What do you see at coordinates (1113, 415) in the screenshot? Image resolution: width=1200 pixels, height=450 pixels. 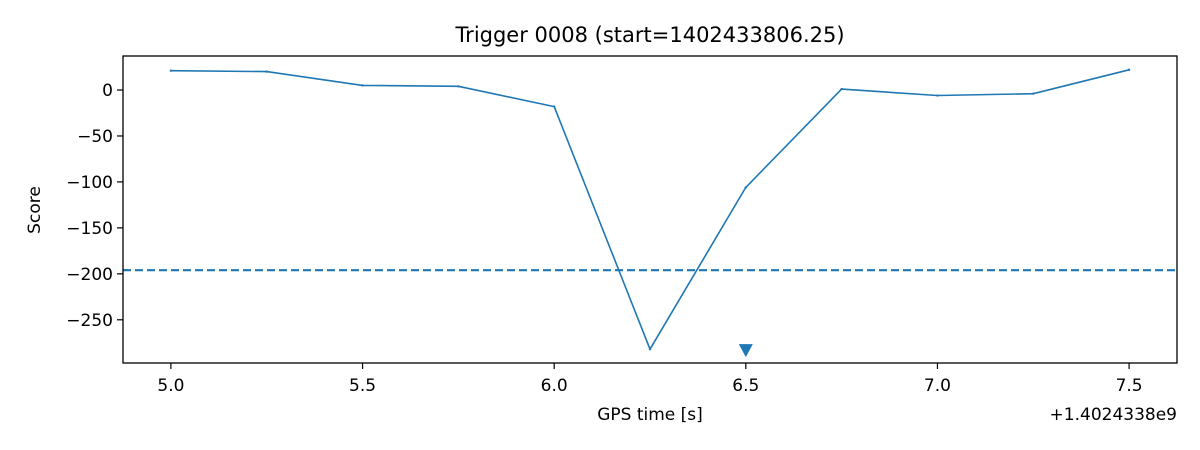 I see `x-axis-offset-label: +1.4024338e9` at bounding box center [1113, 415].